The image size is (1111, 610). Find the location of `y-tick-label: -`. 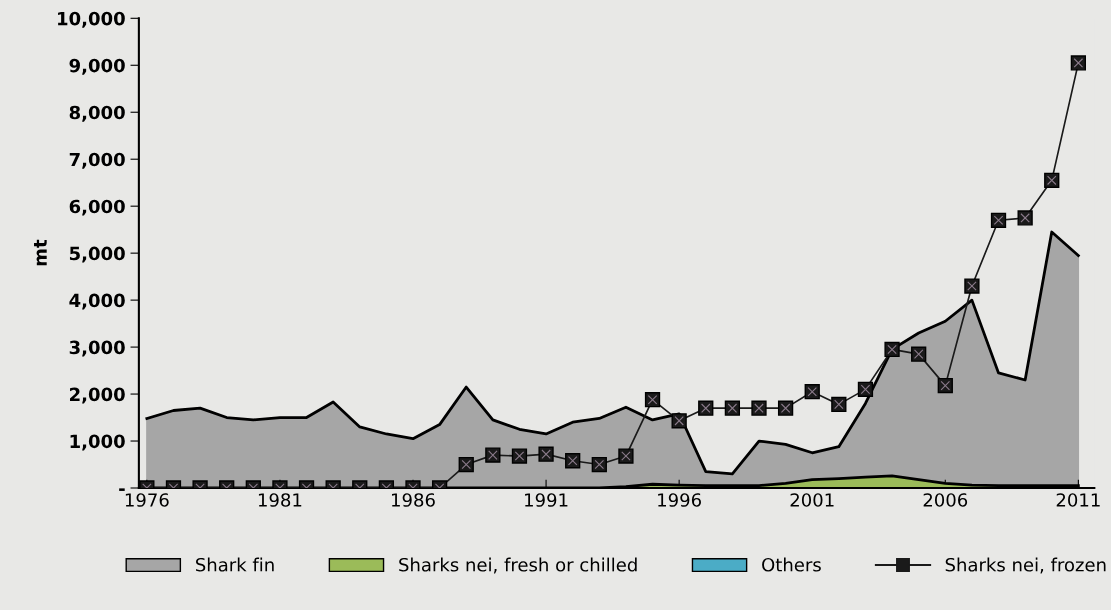

y-tick-label: - is located at coordinates (122, 489).